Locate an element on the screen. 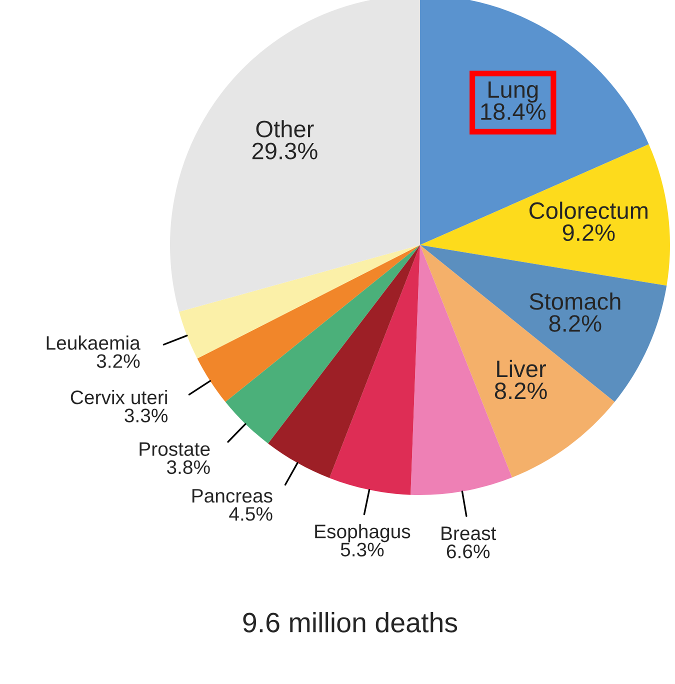  slice-label: Pancreas is located at coordinates (232, 496).